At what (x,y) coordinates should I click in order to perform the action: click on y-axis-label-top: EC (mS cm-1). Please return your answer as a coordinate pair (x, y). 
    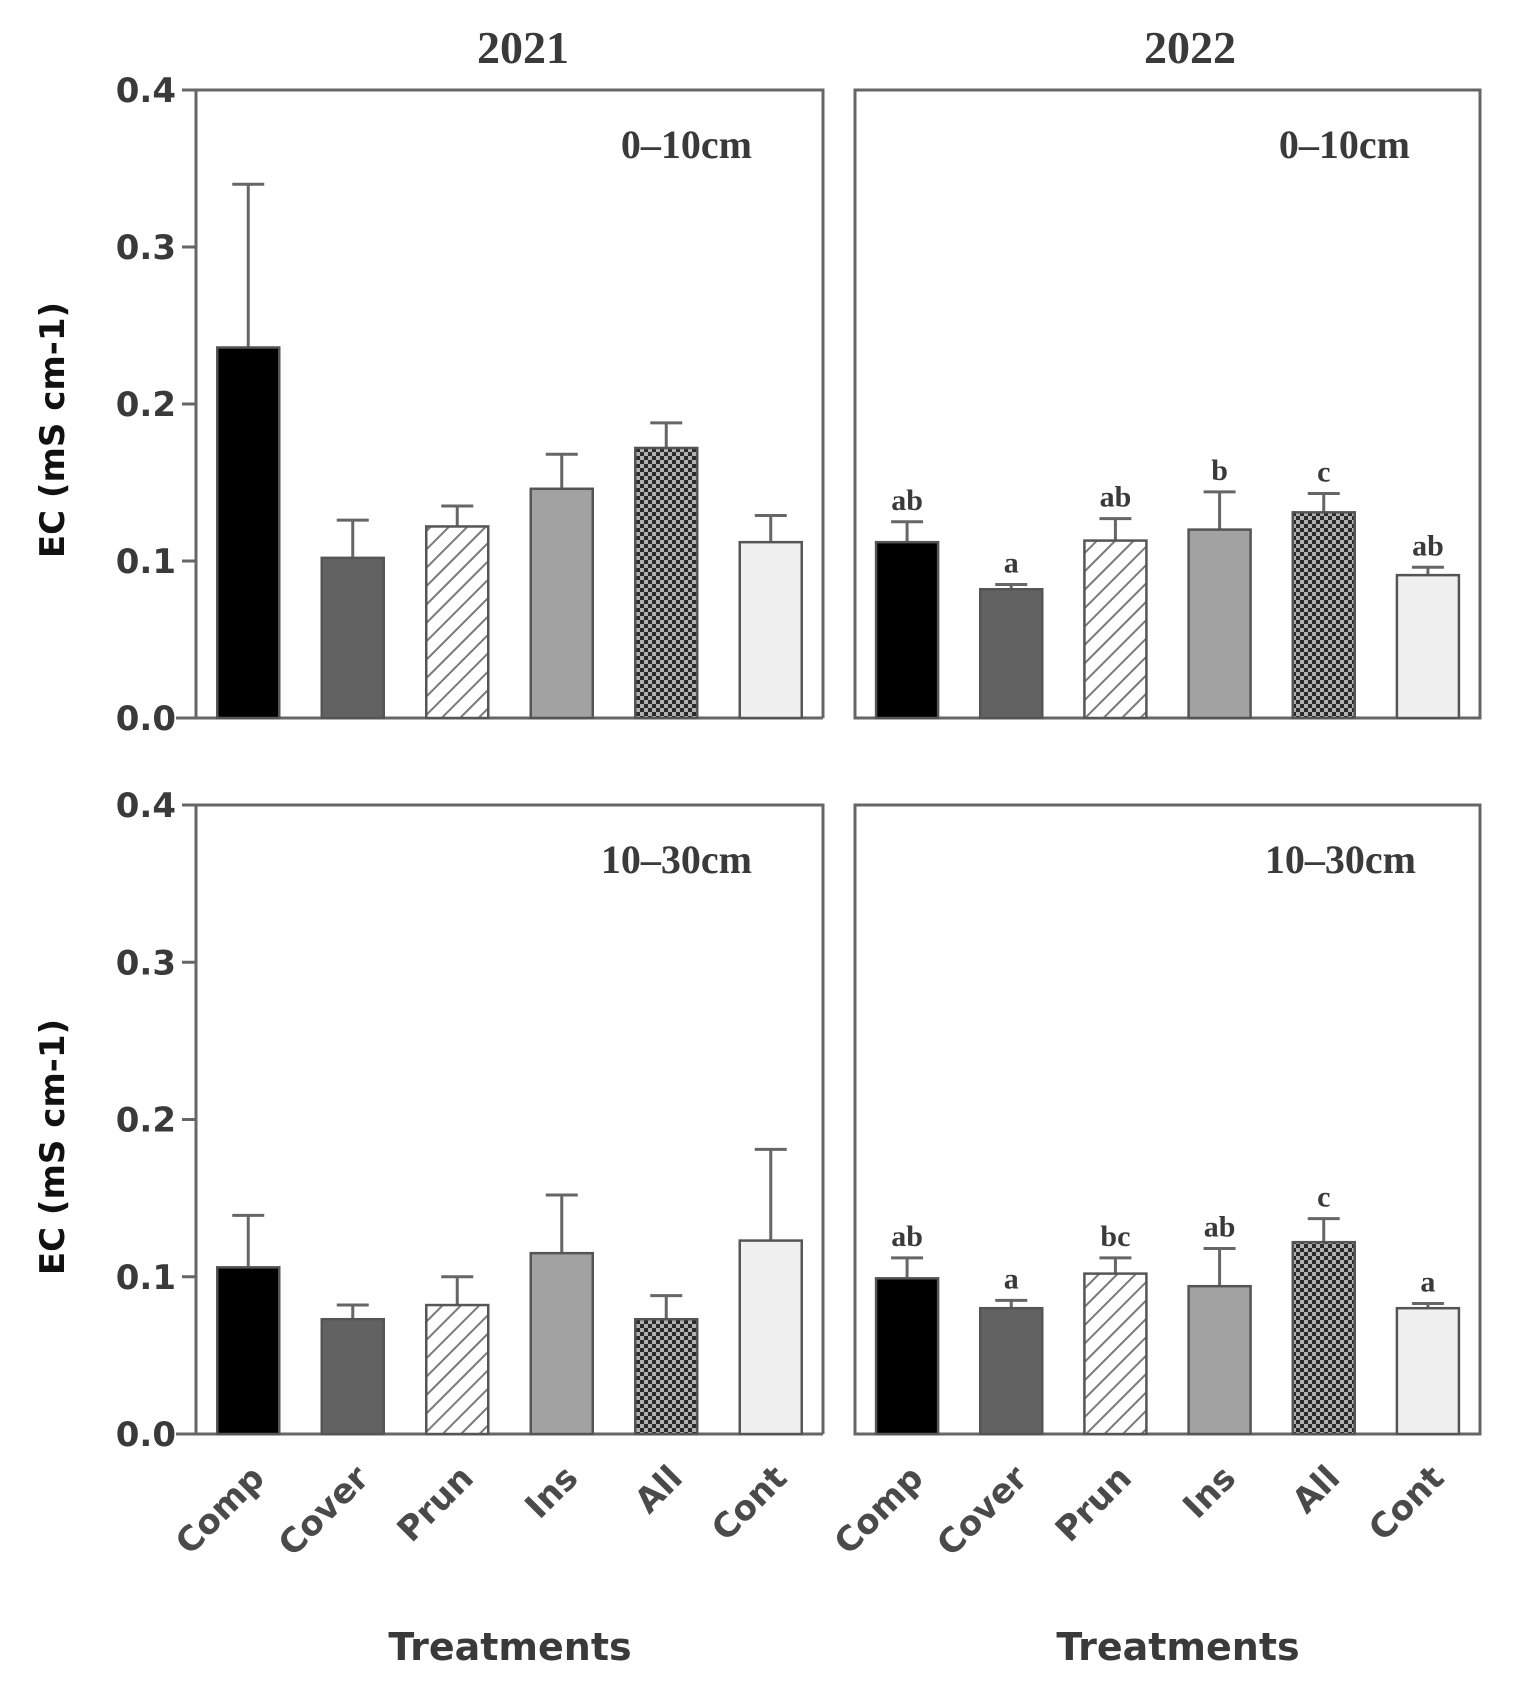
    Looking at the image, I should click on (53, 430).